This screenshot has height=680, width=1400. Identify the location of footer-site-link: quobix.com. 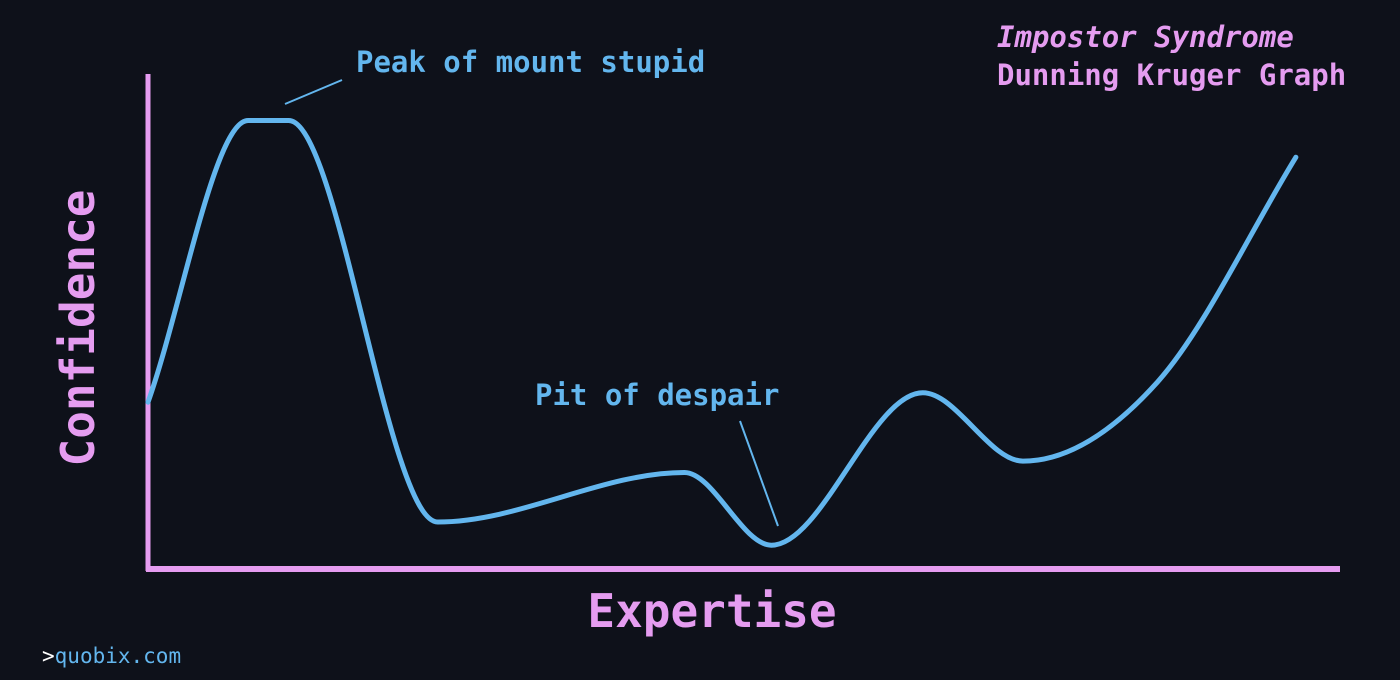
(118, 656).